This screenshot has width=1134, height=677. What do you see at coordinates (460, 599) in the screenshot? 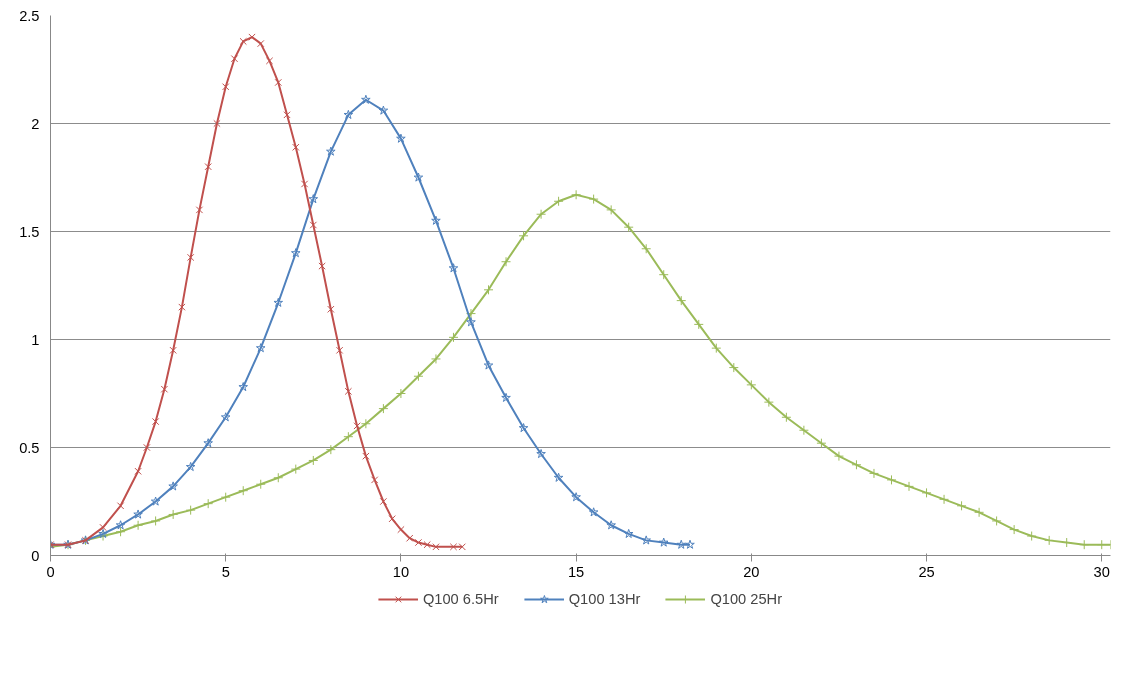
I see `legend-label: Q100 6.5Hr` at bounding box center [460, 599].